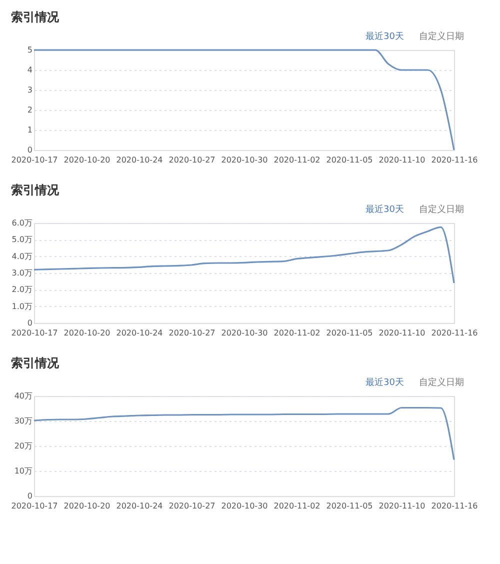  Describe the element at coordinates (22, 289) in the screenshot. I see `y-tick-label: 2.0万` at that location.